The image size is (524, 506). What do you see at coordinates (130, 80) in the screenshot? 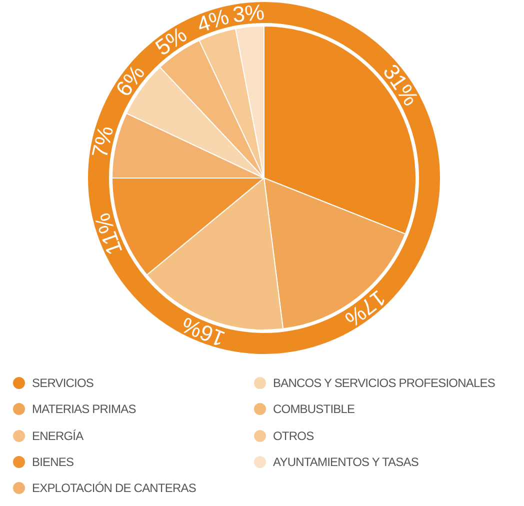
I see `data-label: 6%` at bounding box center [130, 80].